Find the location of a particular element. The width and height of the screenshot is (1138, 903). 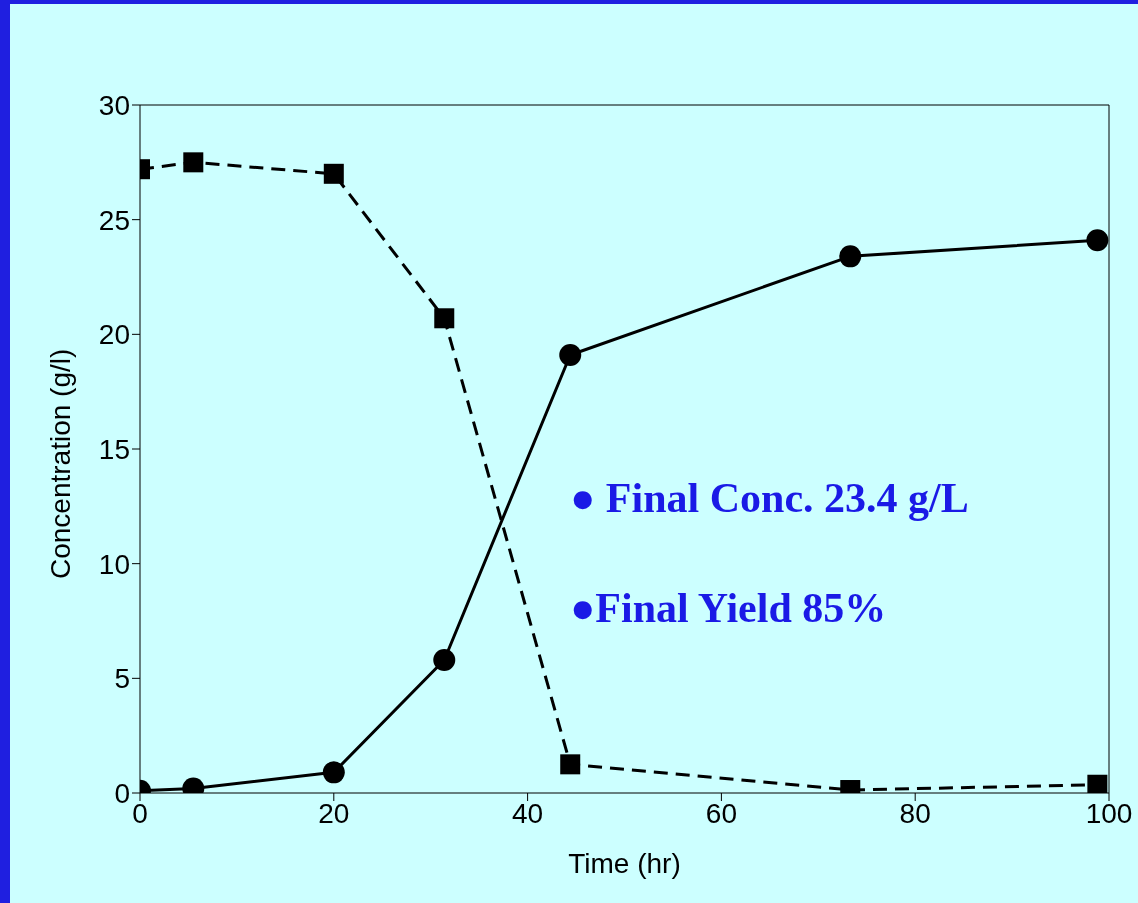

y-tick-label: 15 is located at coordinates (114, 449).